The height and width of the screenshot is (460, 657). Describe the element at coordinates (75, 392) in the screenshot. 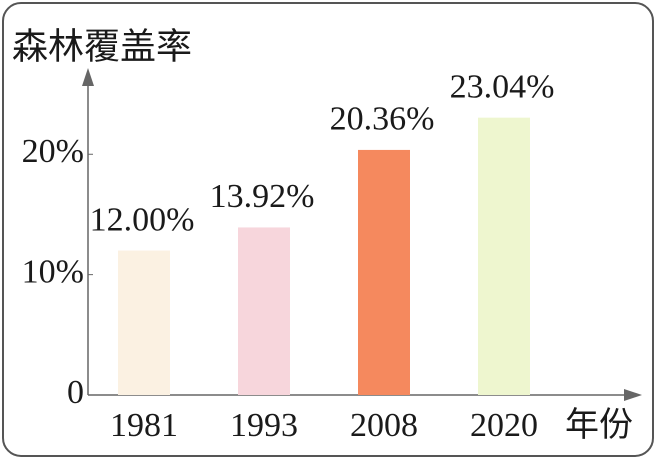

I see `y-tick-label: 0` at that location.